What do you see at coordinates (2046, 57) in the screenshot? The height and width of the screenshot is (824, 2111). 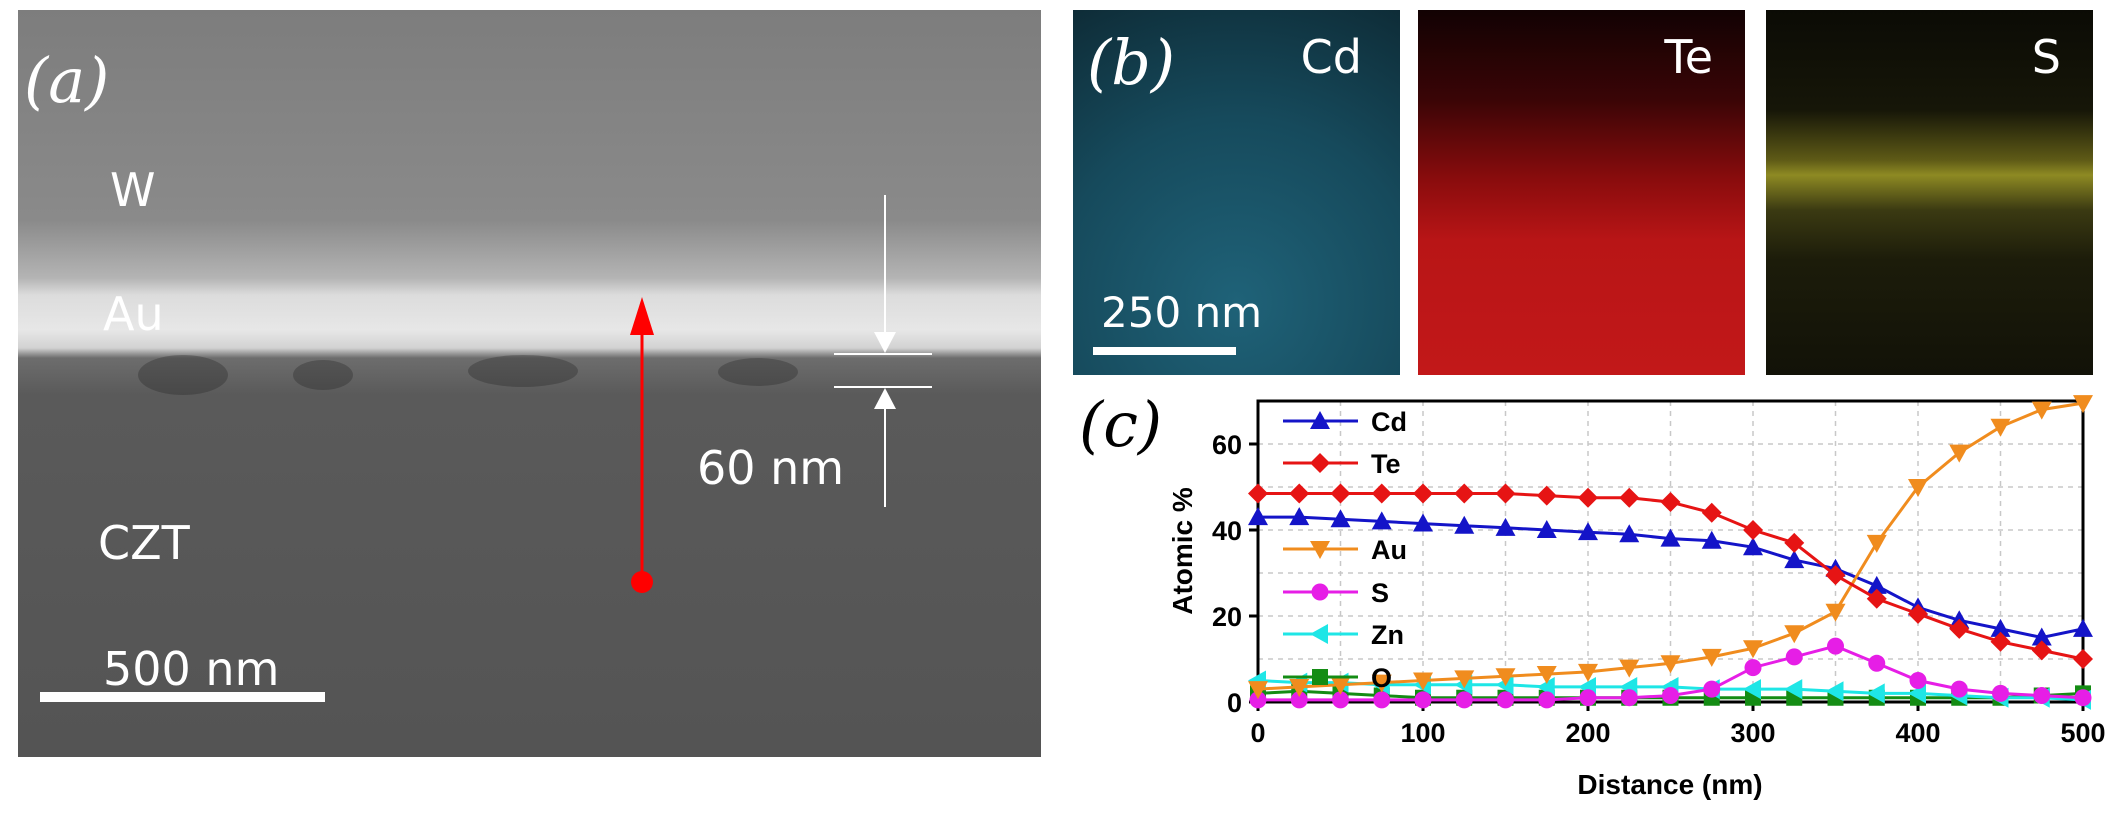 I see `map-label-s: S` at bounding box center [2046, 57].